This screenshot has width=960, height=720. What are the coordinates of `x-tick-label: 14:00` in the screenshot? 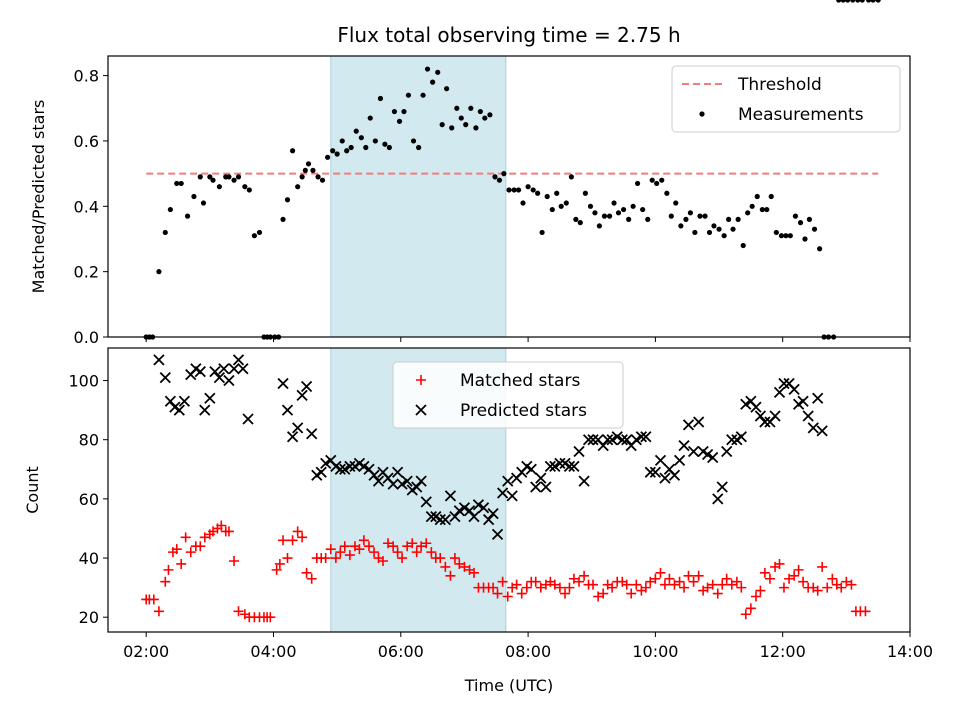 It's located at (910, 651).